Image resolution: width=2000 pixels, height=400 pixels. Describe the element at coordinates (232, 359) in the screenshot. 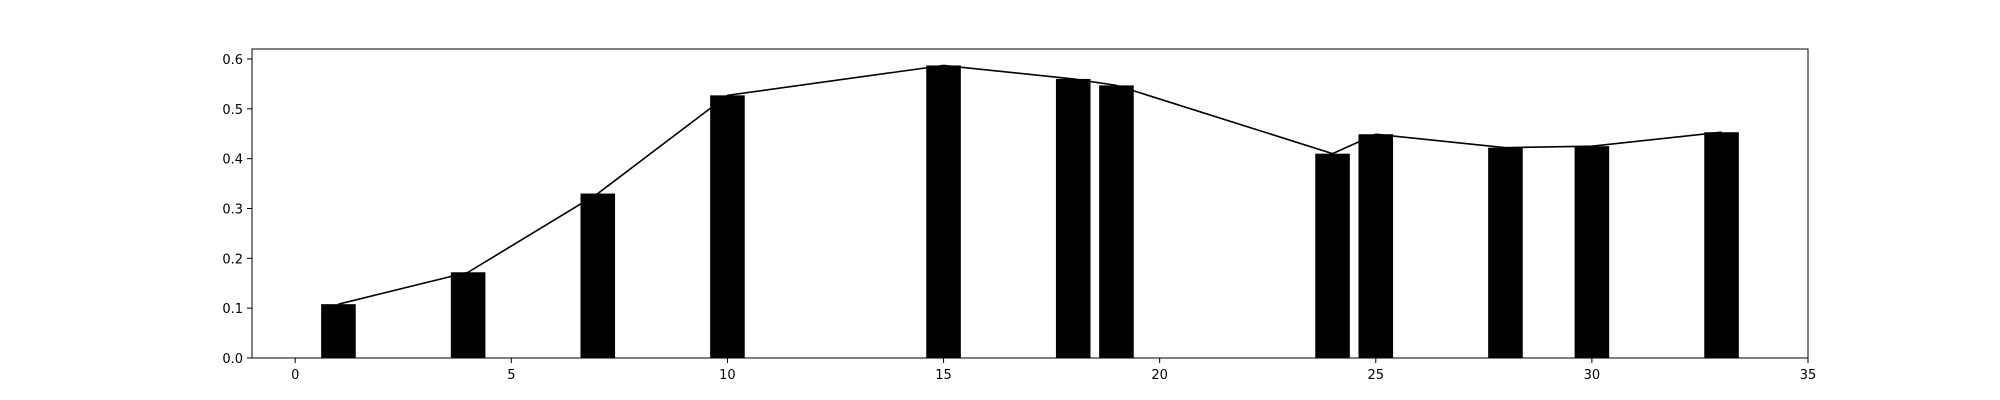

I see `y-tick-label: 0.0` at that location.